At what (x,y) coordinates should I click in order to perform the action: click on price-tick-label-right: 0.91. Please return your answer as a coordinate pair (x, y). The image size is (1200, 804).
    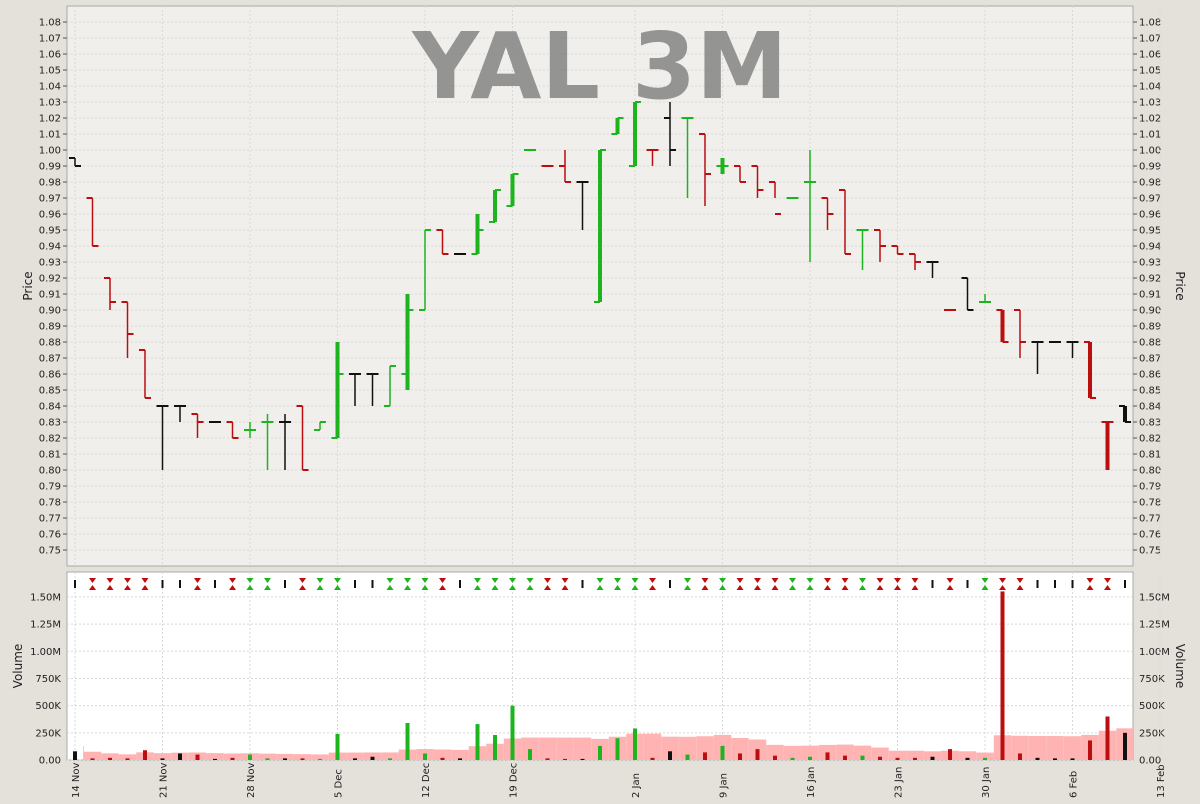
    Looking at the image, I should click on (1150, 295).